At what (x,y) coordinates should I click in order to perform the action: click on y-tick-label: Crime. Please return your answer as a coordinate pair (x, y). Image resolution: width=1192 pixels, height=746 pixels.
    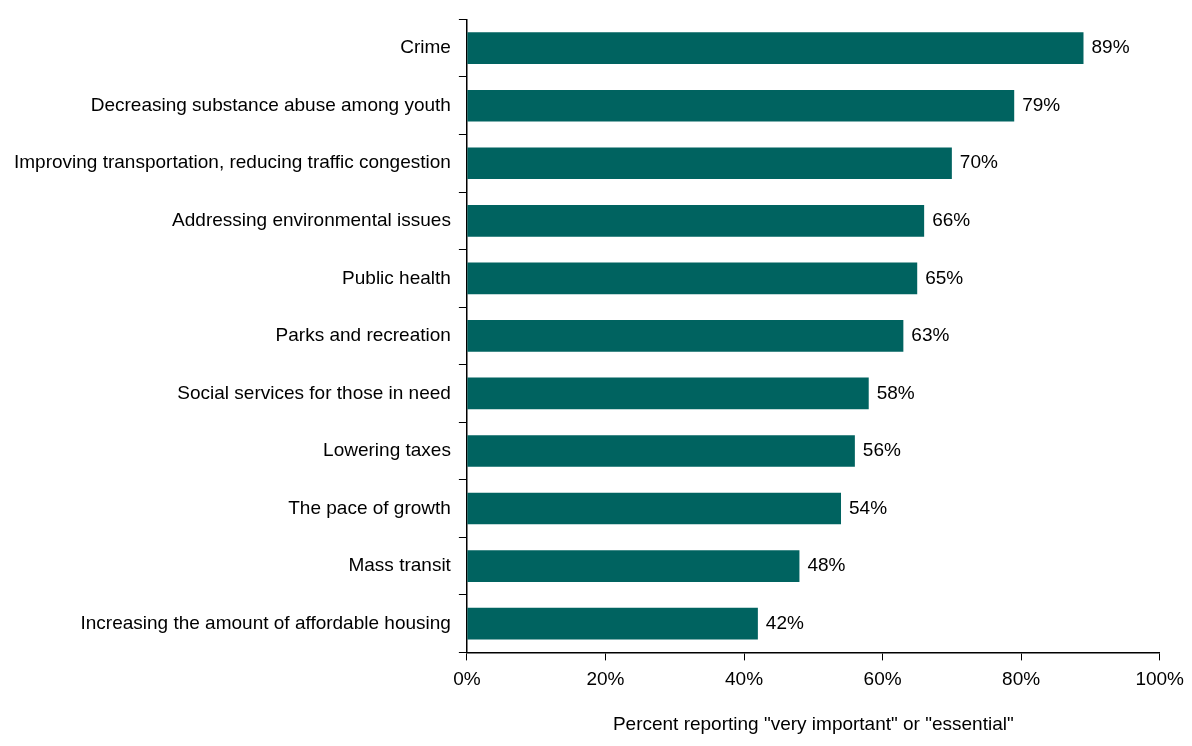
    Looking at the image, I should click on (425, 47).